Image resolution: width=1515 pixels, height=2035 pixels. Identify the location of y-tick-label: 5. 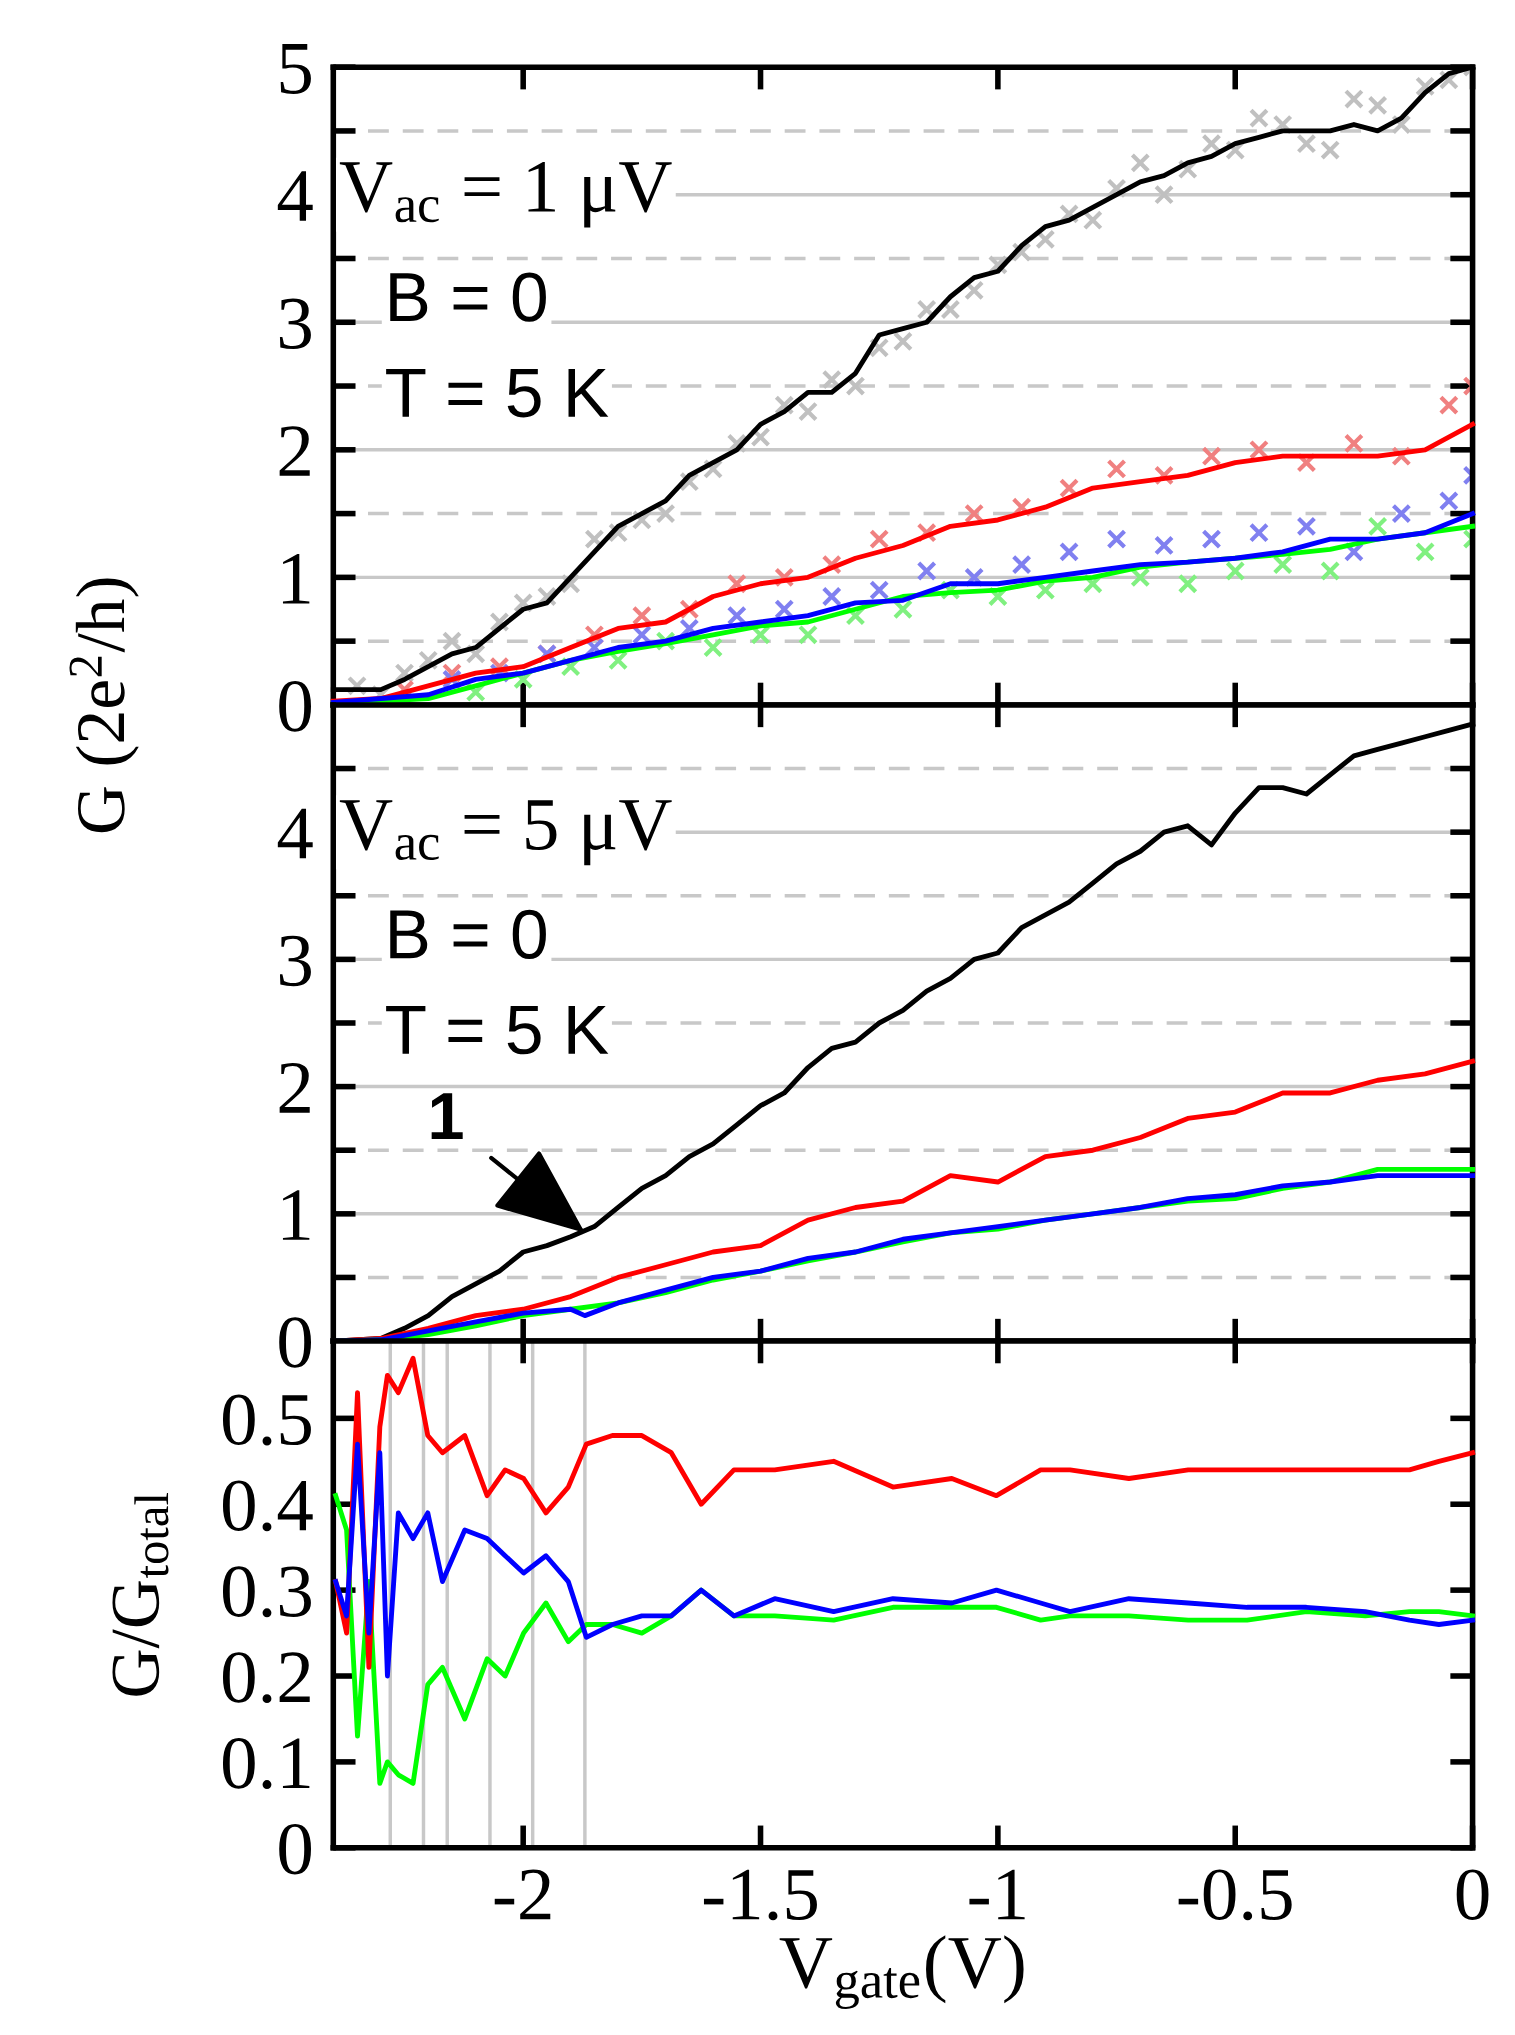
(295, 69).